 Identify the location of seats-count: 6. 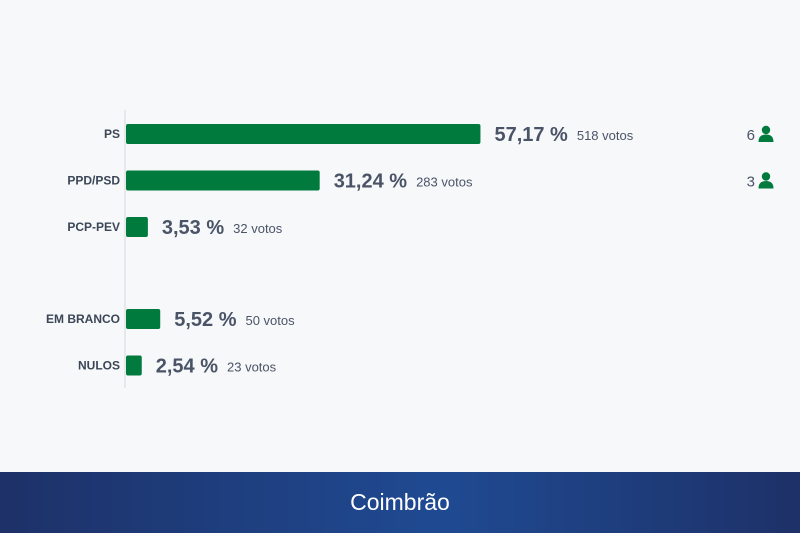
(751, 135).